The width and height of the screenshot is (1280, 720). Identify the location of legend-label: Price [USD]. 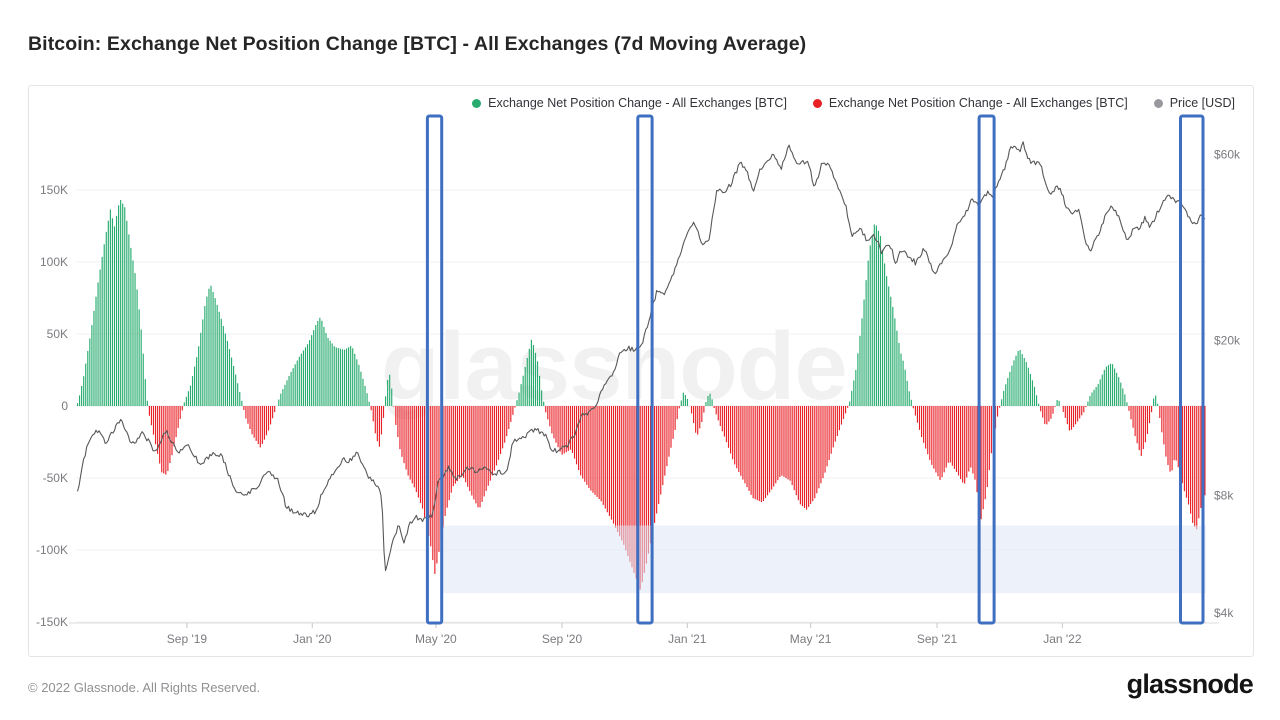
(1202, 103).